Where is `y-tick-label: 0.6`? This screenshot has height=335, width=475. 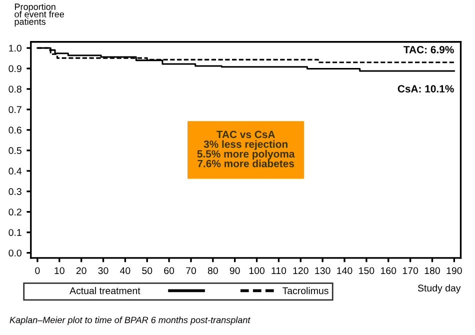 y-tick-label: 0.6 is located at coordinates (15, 130).